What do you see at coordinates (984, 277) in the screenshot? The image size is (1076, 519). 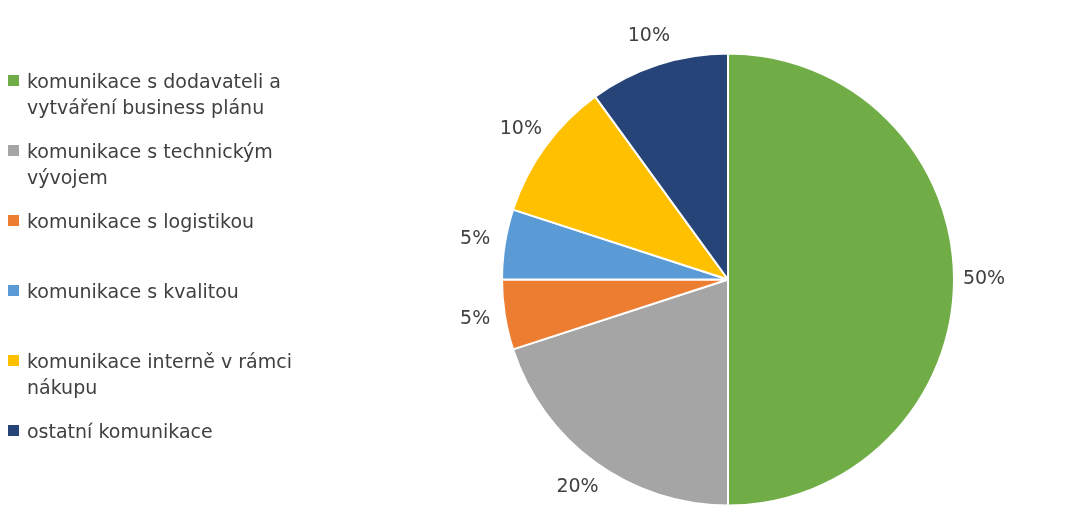 I see `data-label: 50%` at bounding box center [984, 277].